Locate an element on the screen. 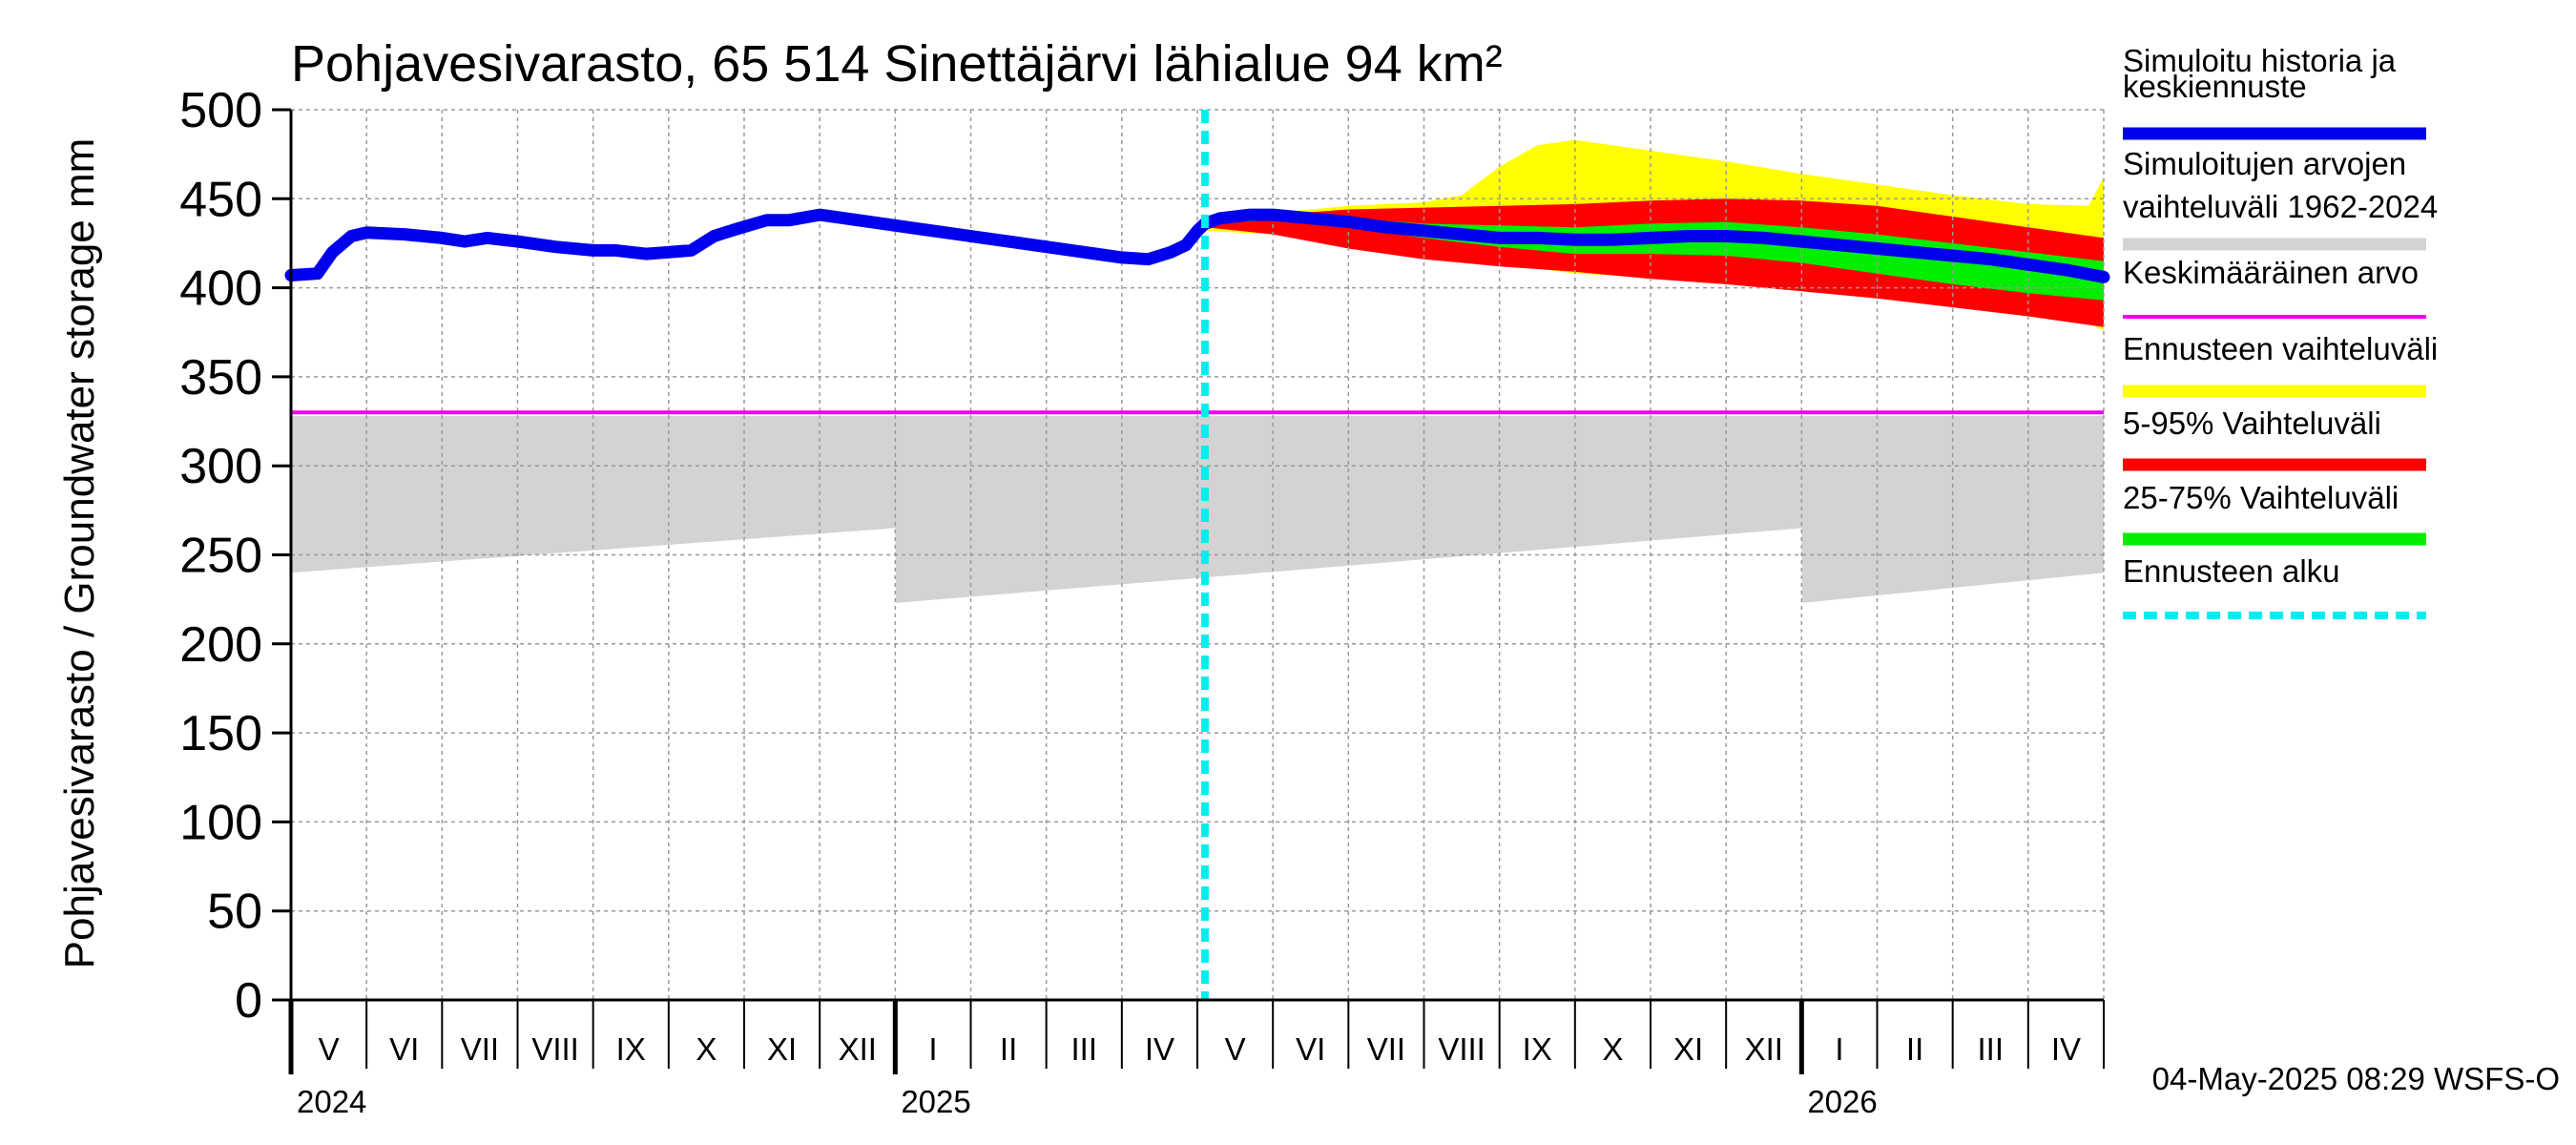 This screenshot has height=1145, width=2576. legend-item: 5-95% Vaihteluväli is located at coordinates (2274, 438).